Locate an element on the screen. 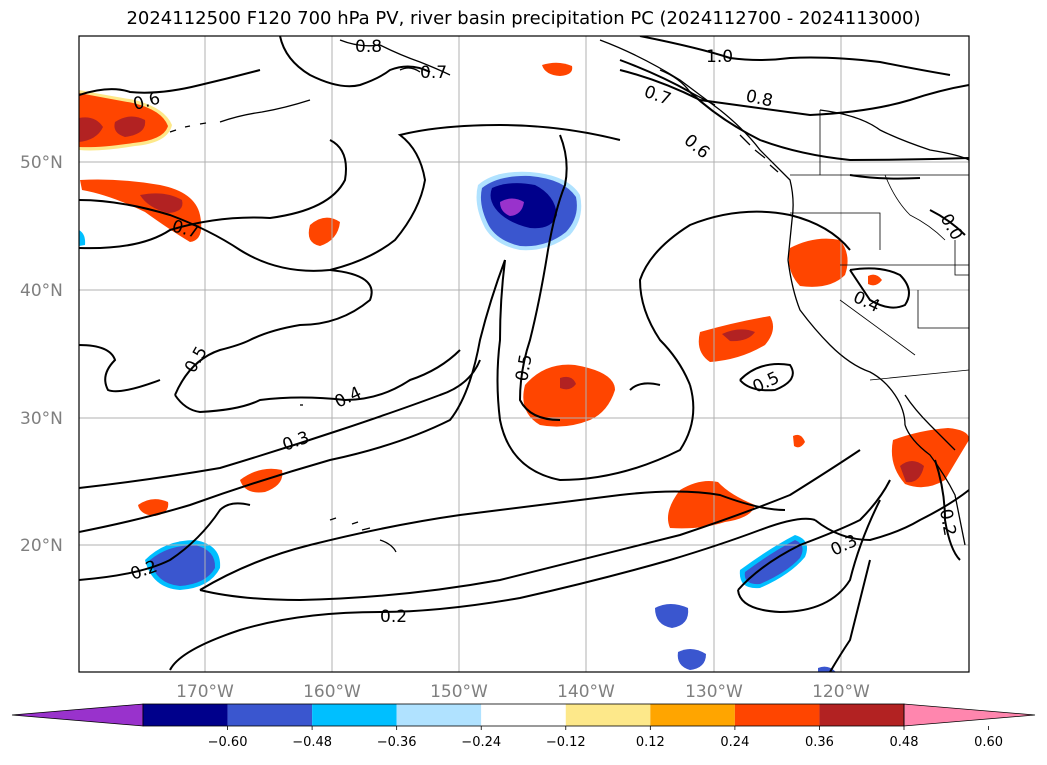 This screenshot has width=1047, height=765. lon-axis-labels: 170°W 160°W 150°W 140°W 130°W 120°W is located at coordinates (523, 692).